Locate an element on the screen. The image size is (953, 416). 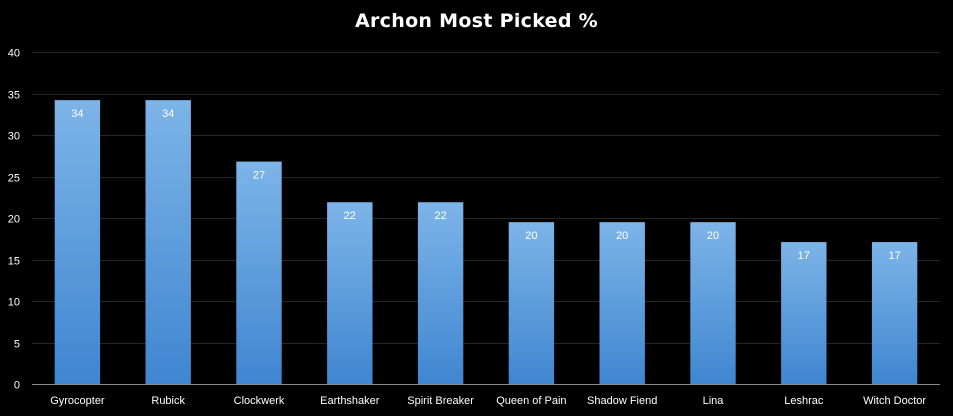
y-tick-label: 20 is located at coordinates (14, 220).